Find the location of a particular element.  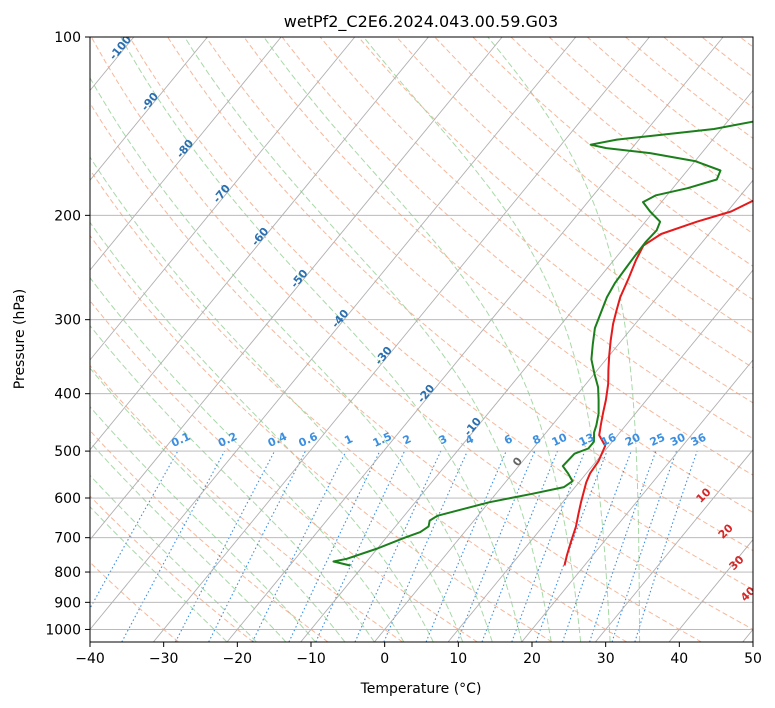

mixing-ratio-label: 30 is located at coordinates (678, 440).